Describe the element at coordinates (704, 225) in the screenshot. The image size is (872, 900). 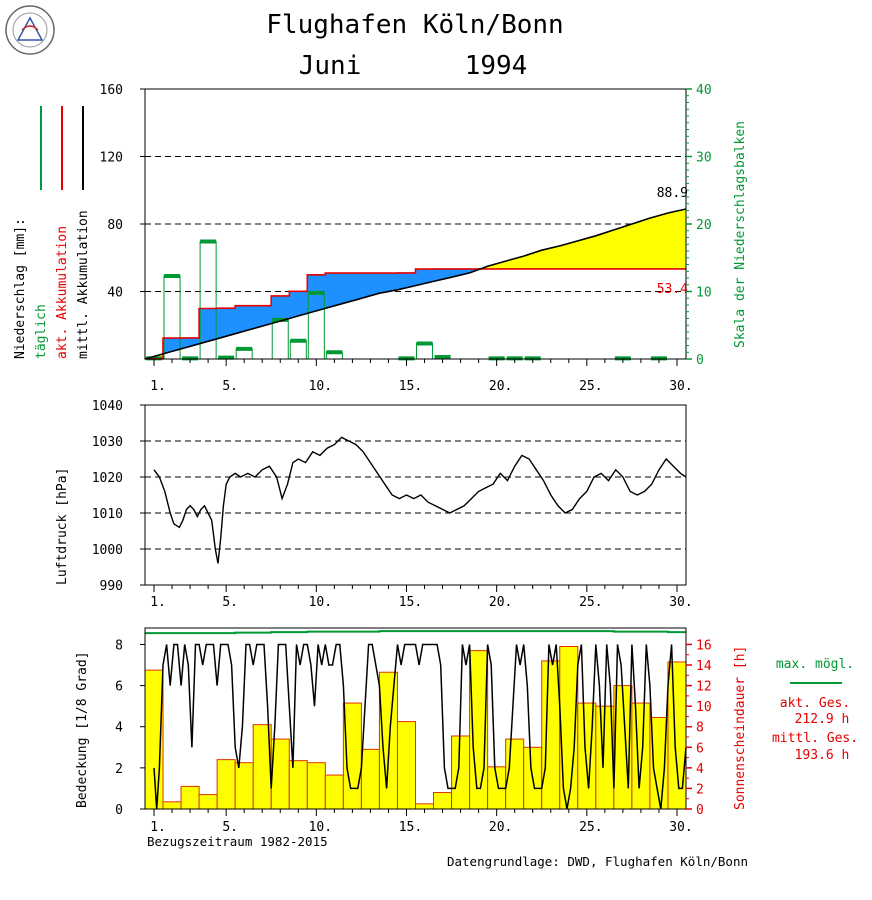
I see `precip-ytick-right-label: 20` at that location.